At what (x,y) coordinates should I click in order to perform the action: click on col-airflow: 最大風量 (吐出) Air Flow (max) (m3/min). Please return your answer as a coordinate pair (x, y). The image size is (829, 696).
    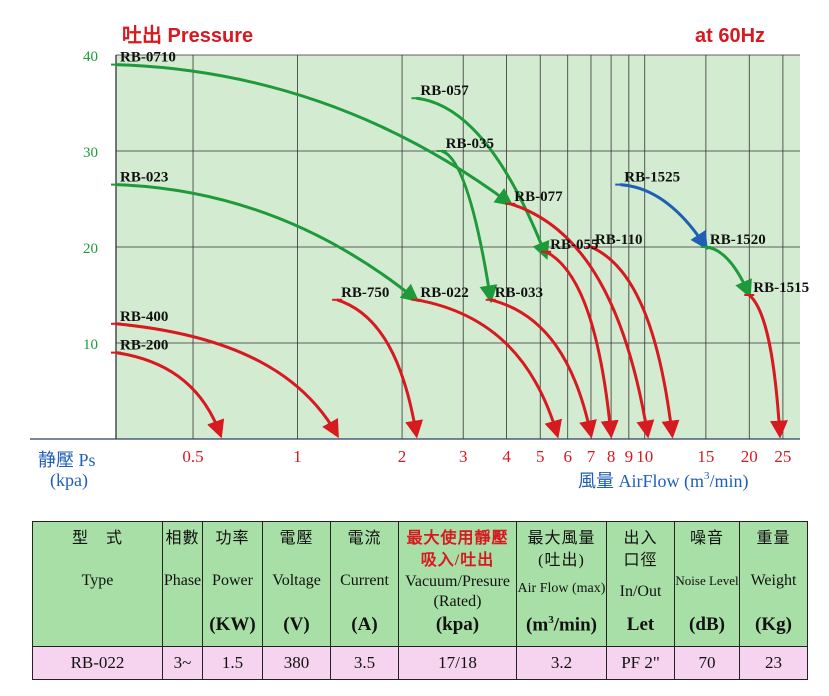
    Looking at the image, I should click on (561, 584).